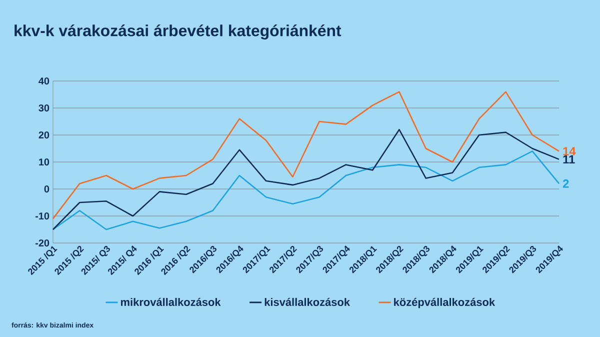 The width and height of the screenshot is (600, 337). What do you see at coordinates (47, 189) in the screenshot?
I see `y-tick-label: 0` at bounding box center [47, 189].